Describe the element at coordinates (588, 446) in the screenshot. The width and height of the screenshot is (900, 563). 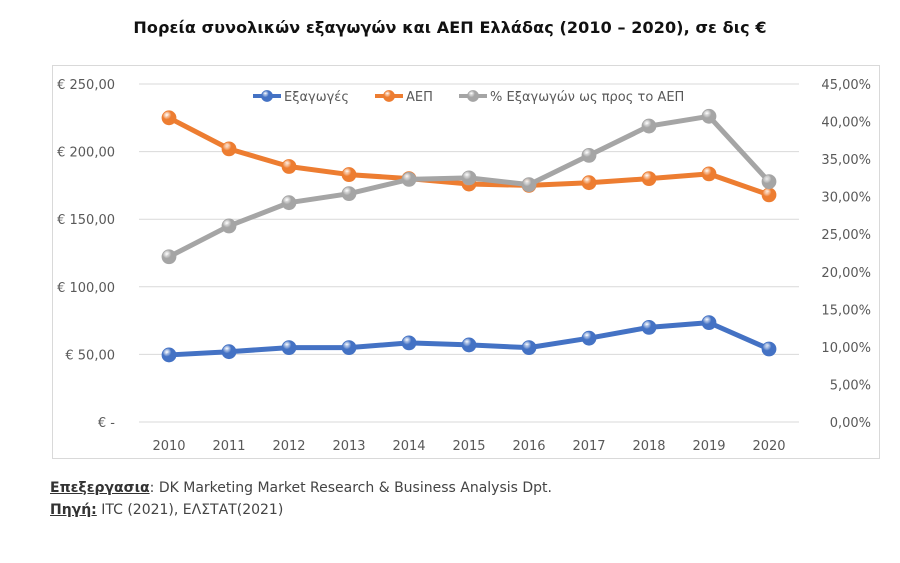
I see `x-tick-label: 2017` at that location.